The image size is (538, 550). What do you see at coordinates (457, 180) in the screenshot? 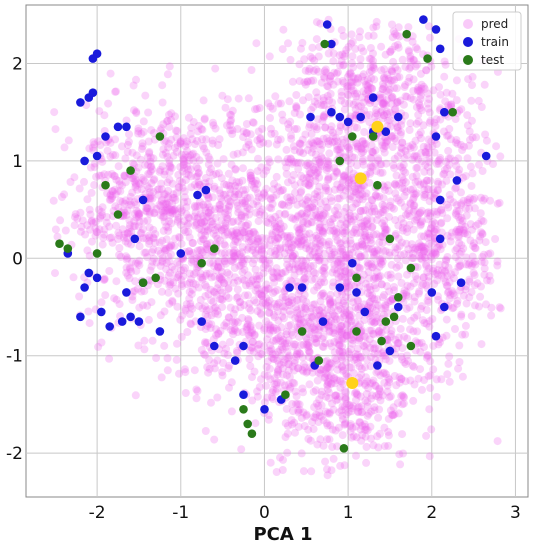
I see `train-point` at bounding box center [457, 180].